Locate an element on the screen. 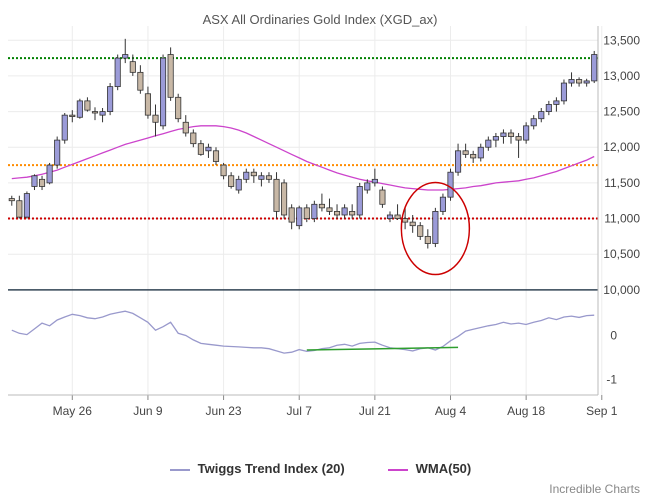 This screenshot has width=650, height=500. wma-line is located at coordinates (303, 158).